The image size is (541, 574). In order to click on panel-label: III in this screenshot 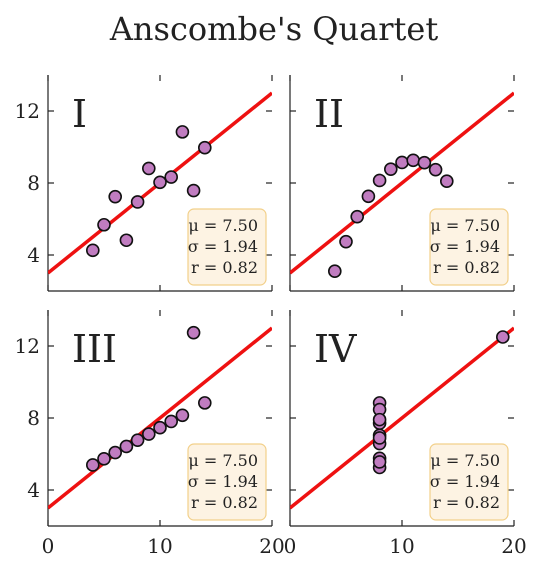, I will do `click(94, 349)`.